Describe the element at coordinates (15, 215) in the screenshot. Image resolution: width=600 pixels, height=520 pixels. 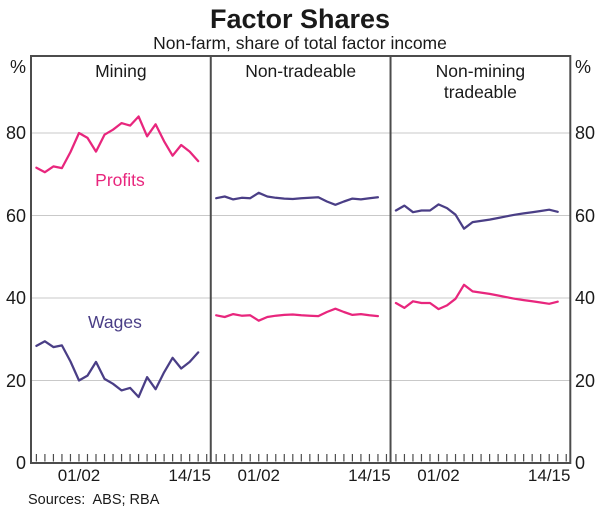
I see `y-axis-label-left: 60` at that location.